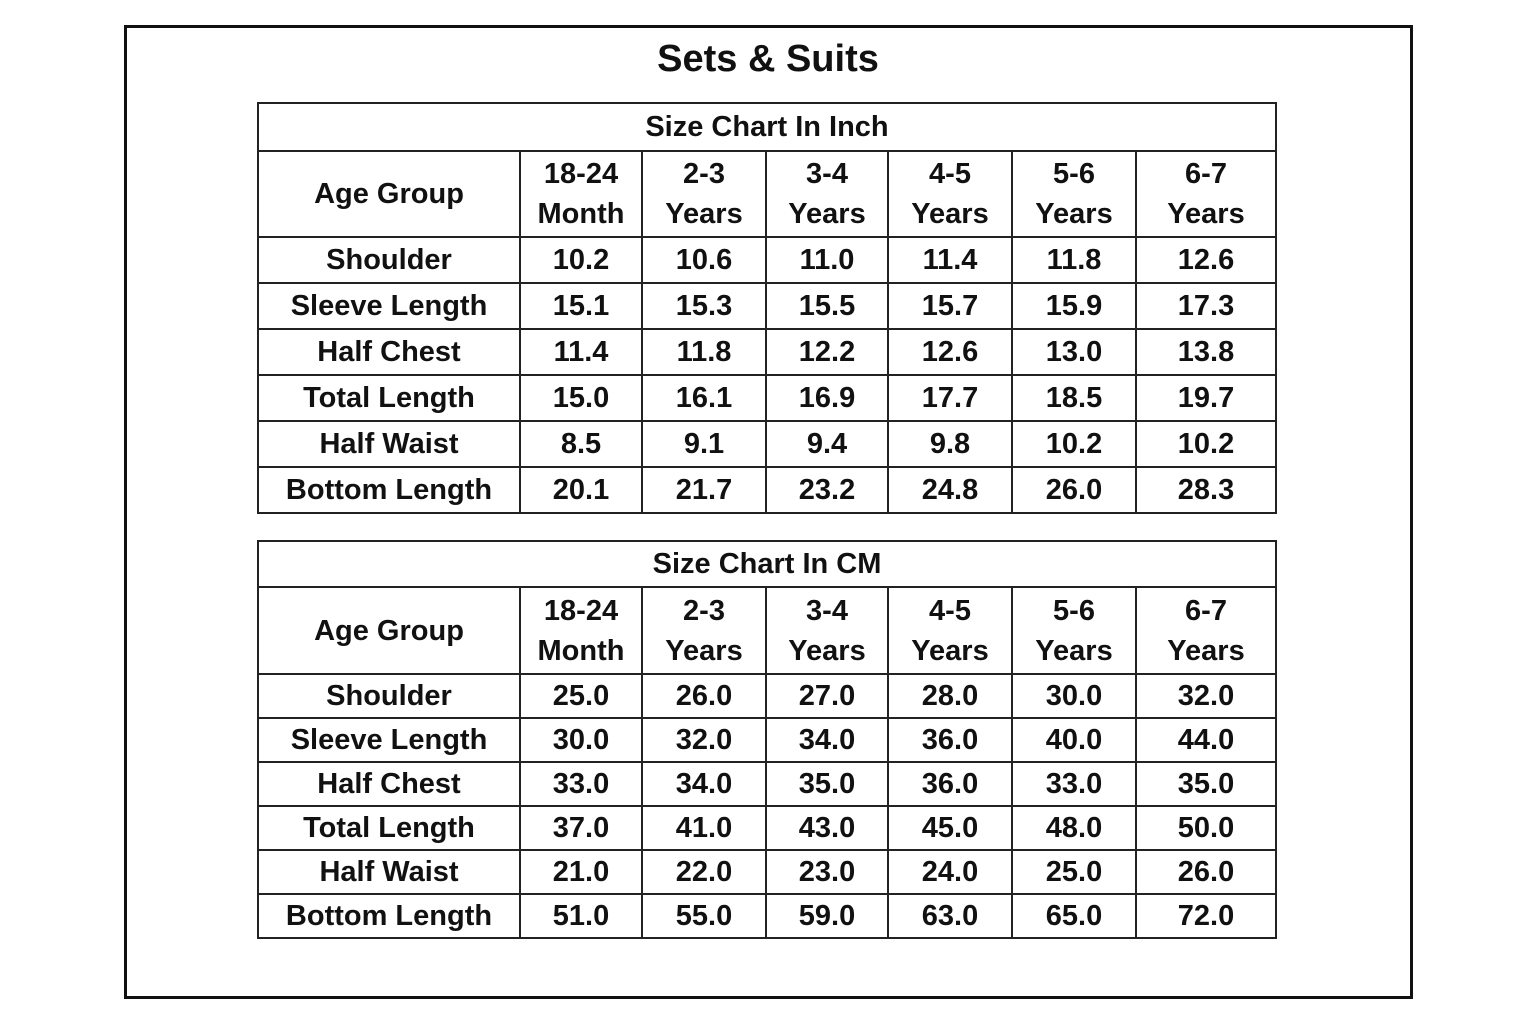 The height and width of the screenshot is (1024, 1536). What do you see at coordinates (704, 828) in the screenshot?
I see `cell-value: 41.0` at bounding box center [704, 828].